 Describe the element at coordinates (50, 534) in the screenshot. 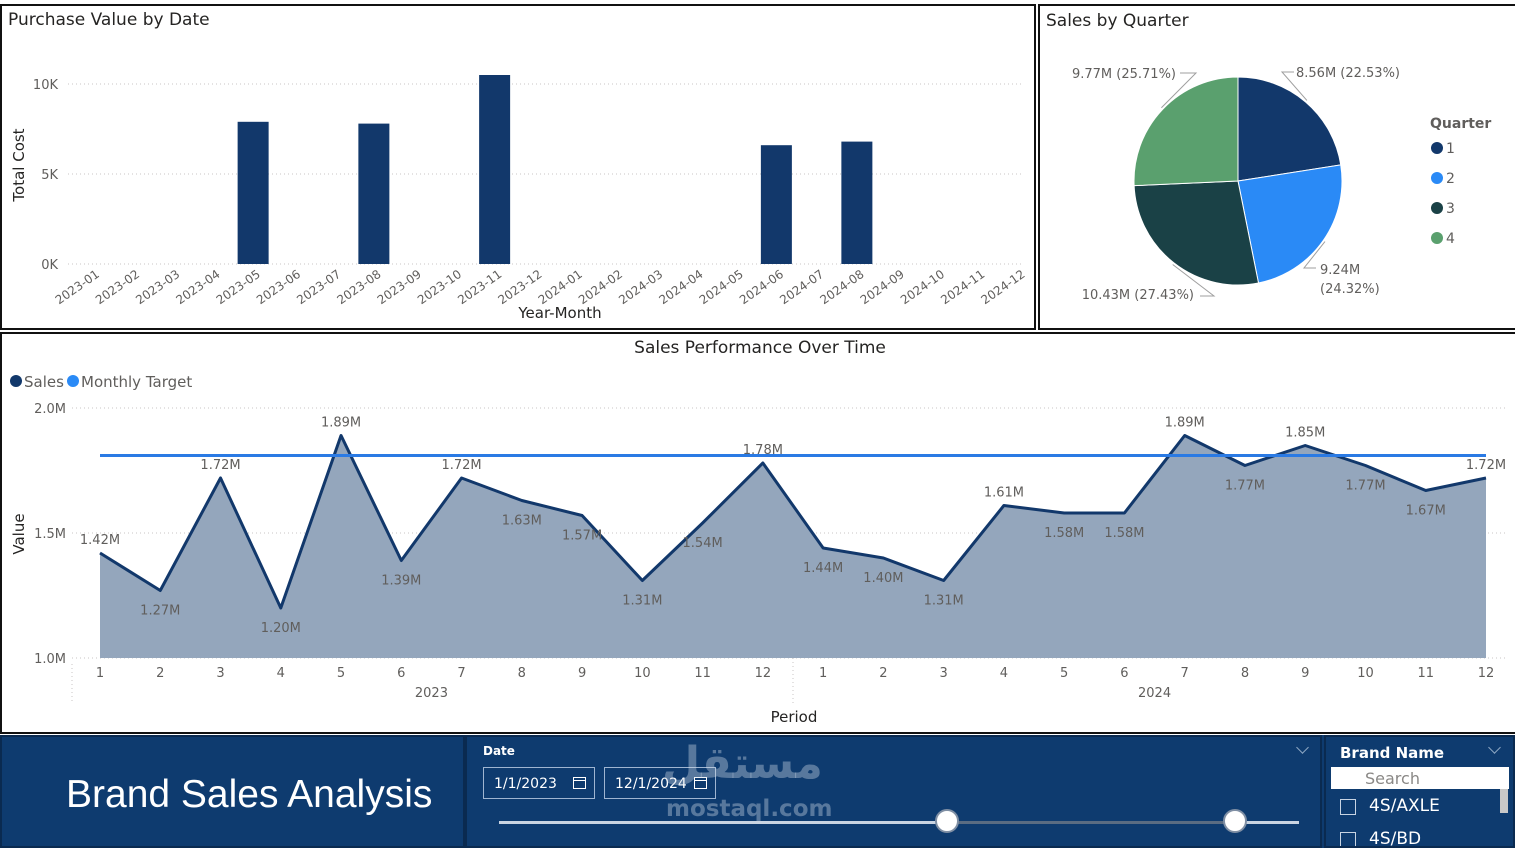

I see `y-tick-label: 1.5M` at that location.